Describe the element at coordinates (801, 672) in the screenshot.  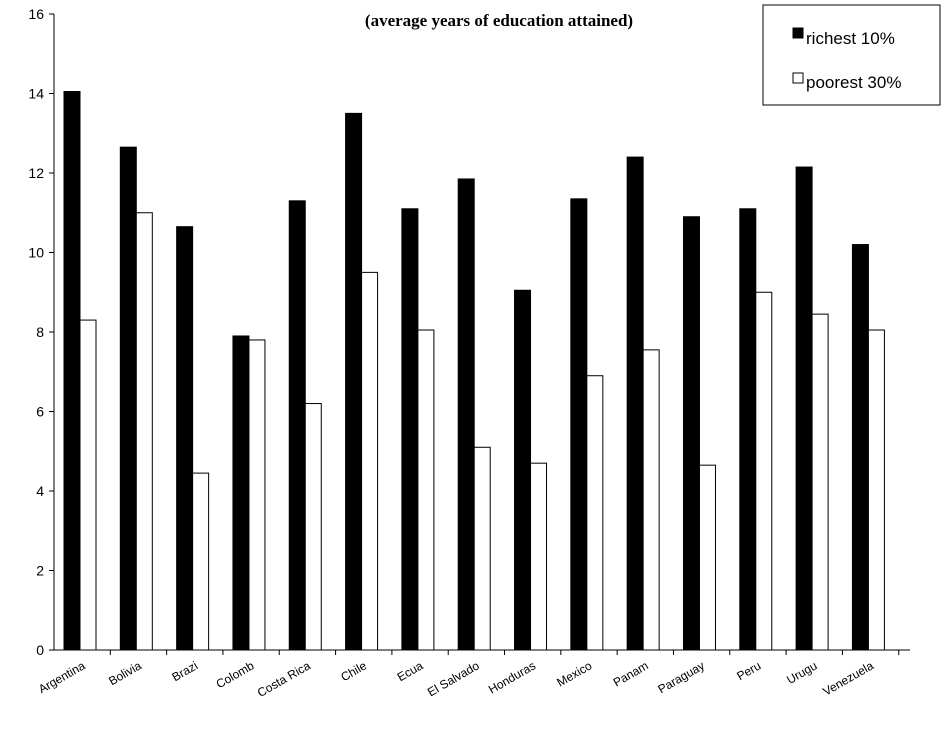
I see `x-category-label: Urugu` at that location.